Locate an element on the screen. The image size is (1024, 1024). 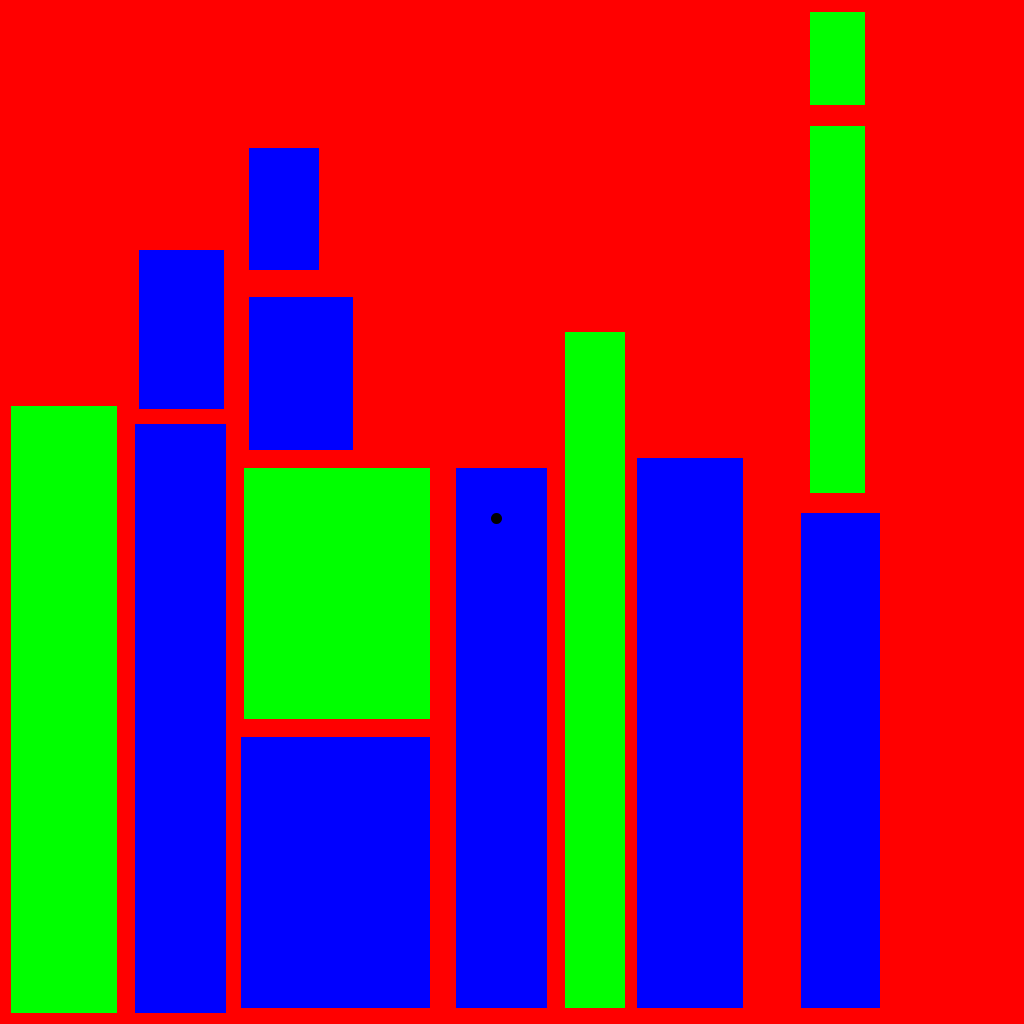
black-dot-marker is located at coordinates (496, 518).